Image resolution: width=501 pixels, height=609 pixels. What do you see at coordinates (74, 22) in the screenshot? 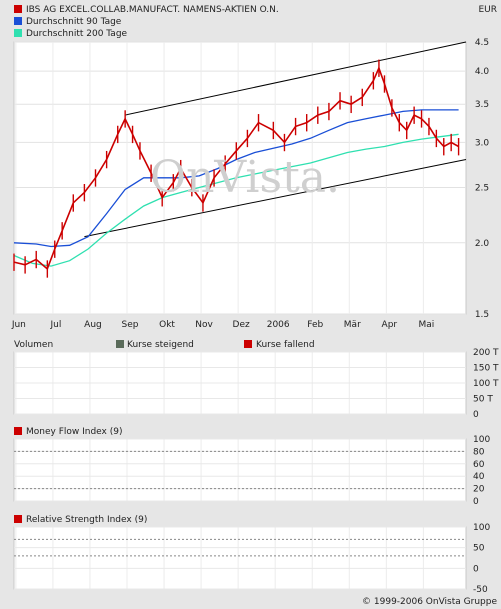
I see `legend-label-ma90: Durchschnitt 90 Tage` at bounding box center [74, 22].